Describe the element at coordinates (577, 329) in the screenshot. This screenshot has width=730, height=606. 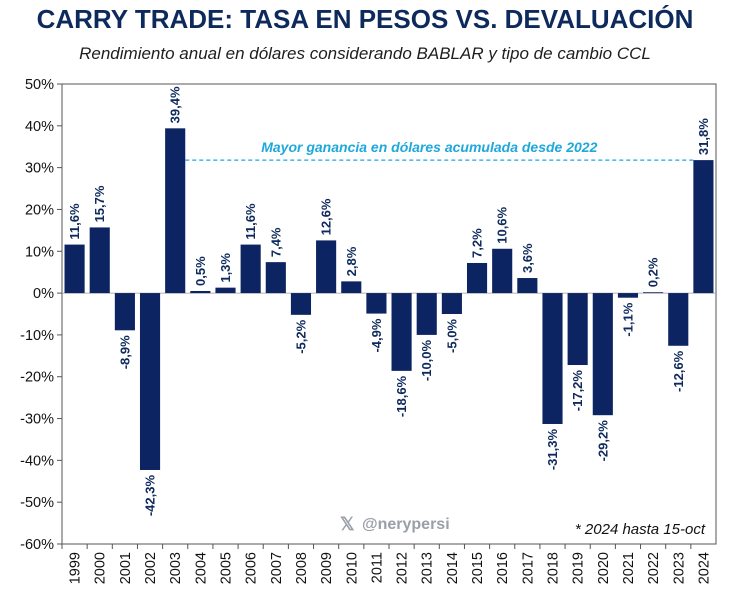
I see `bar-2019` at that location.